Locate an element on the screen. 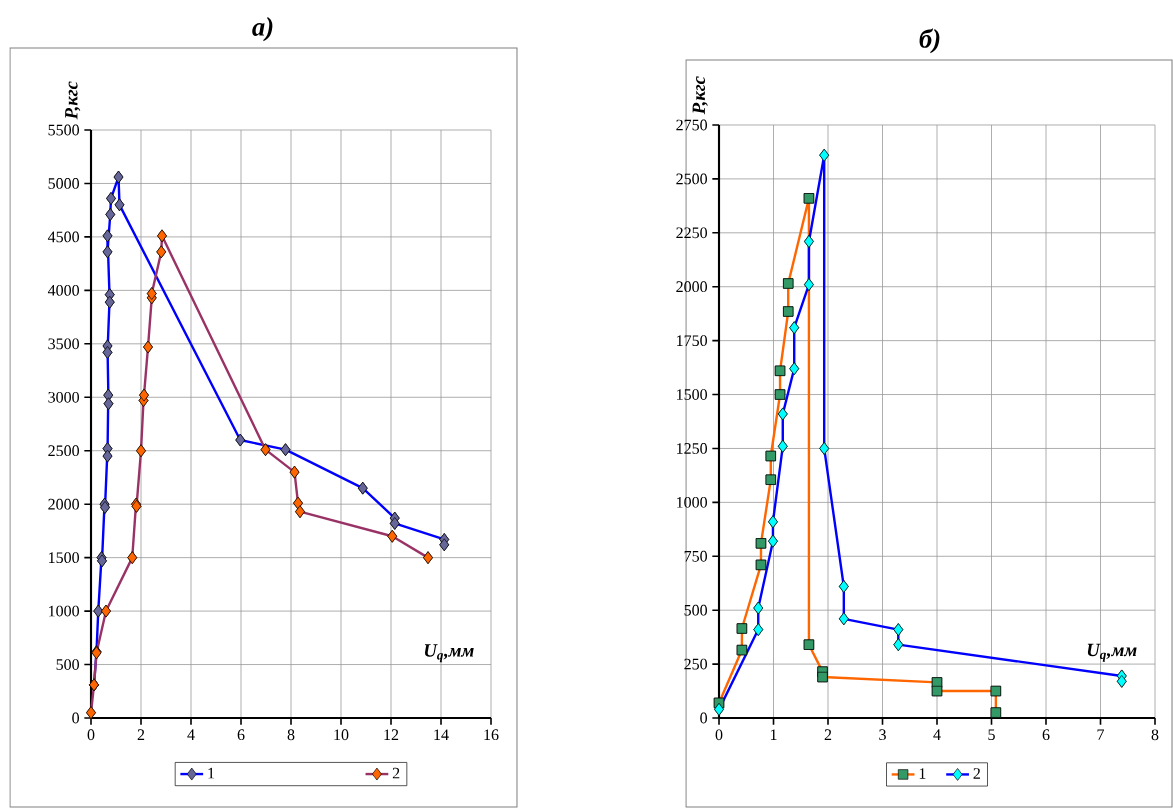 Image resolution: width=1173 pixels, height=808 pixels. y-tick-label: 750 is located at coordinates (696, 556).